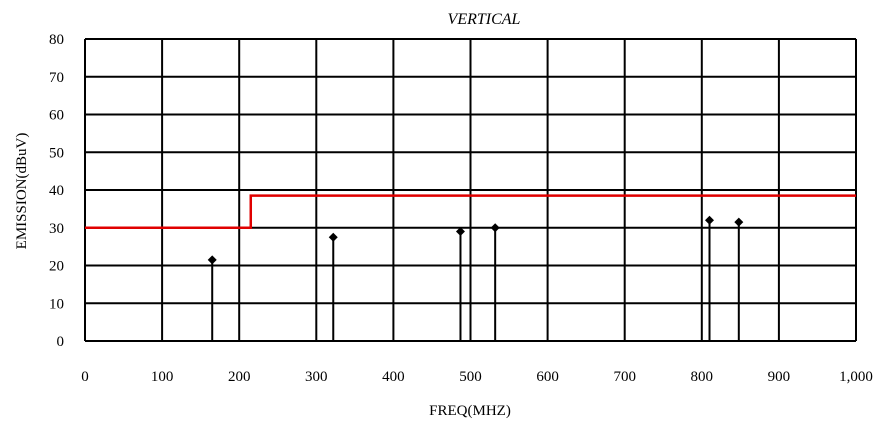 This screenshot has height=423, width=878. Describe the element at coordinates (162, 377) in the screenshot. I see `x-tick-label-1: 100` at that location.